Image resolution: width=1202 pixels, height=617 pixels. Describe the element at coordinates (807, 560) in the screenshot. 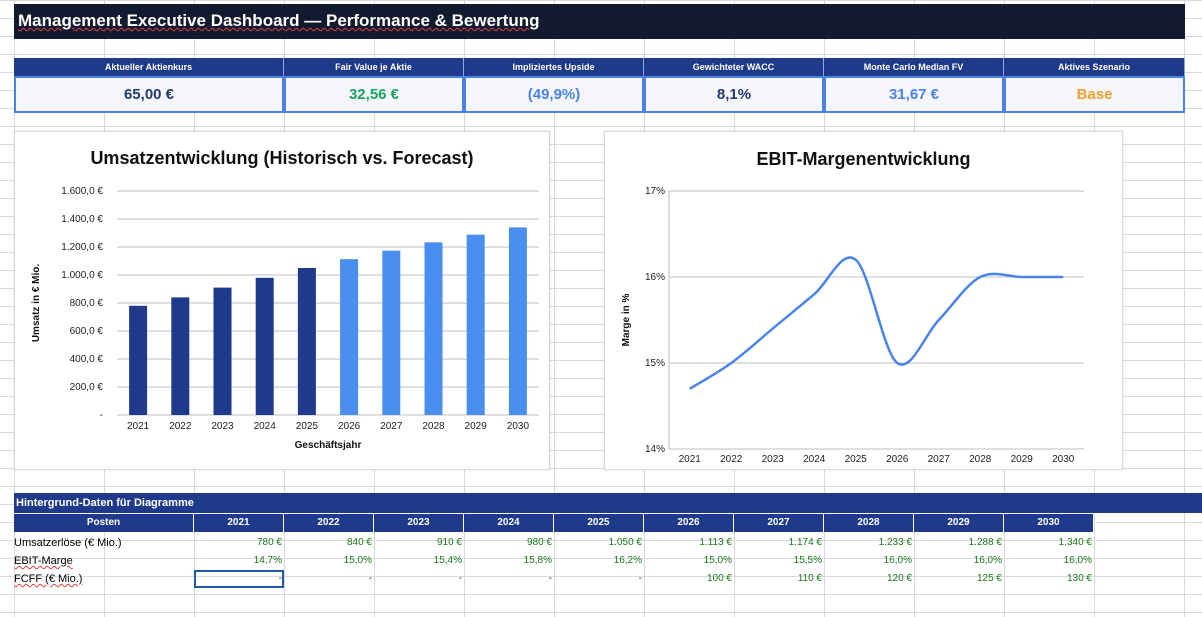

I see `table-cell: 15,5%` at that location.